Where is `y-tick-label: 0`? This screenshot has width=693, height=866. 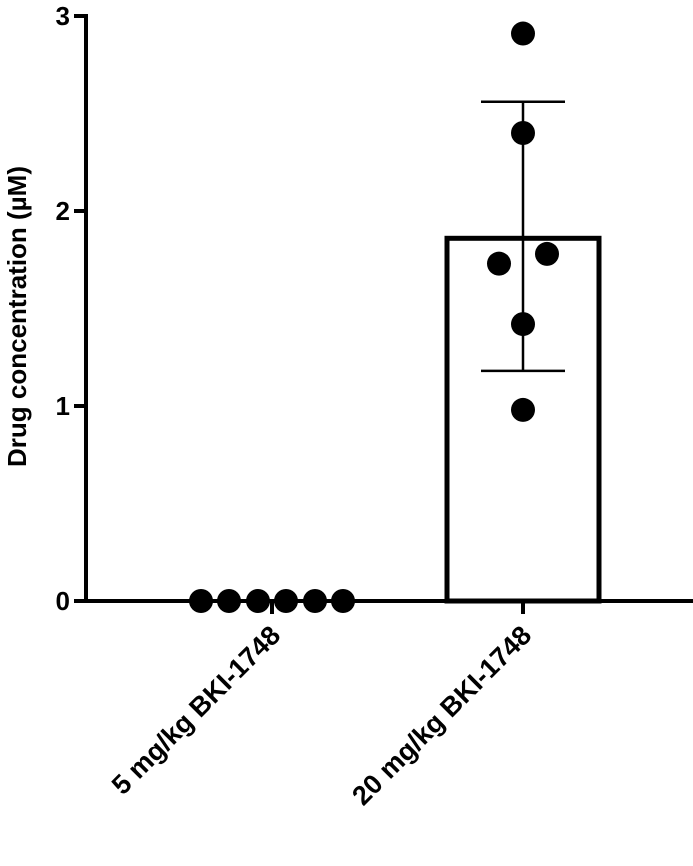 y-tick-label: 0 is located at coordinates (63, 601).